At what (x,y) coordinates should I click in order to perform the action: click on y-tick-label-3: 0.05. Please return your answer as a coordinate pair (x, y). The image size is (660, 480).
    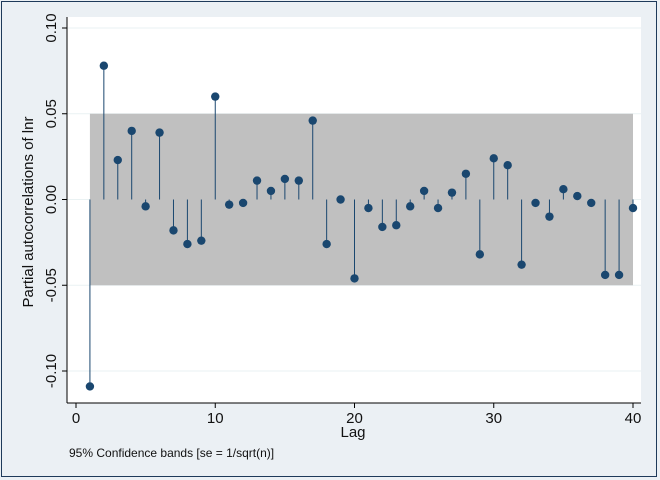
    Looking at the image, I should click on (51, 113).